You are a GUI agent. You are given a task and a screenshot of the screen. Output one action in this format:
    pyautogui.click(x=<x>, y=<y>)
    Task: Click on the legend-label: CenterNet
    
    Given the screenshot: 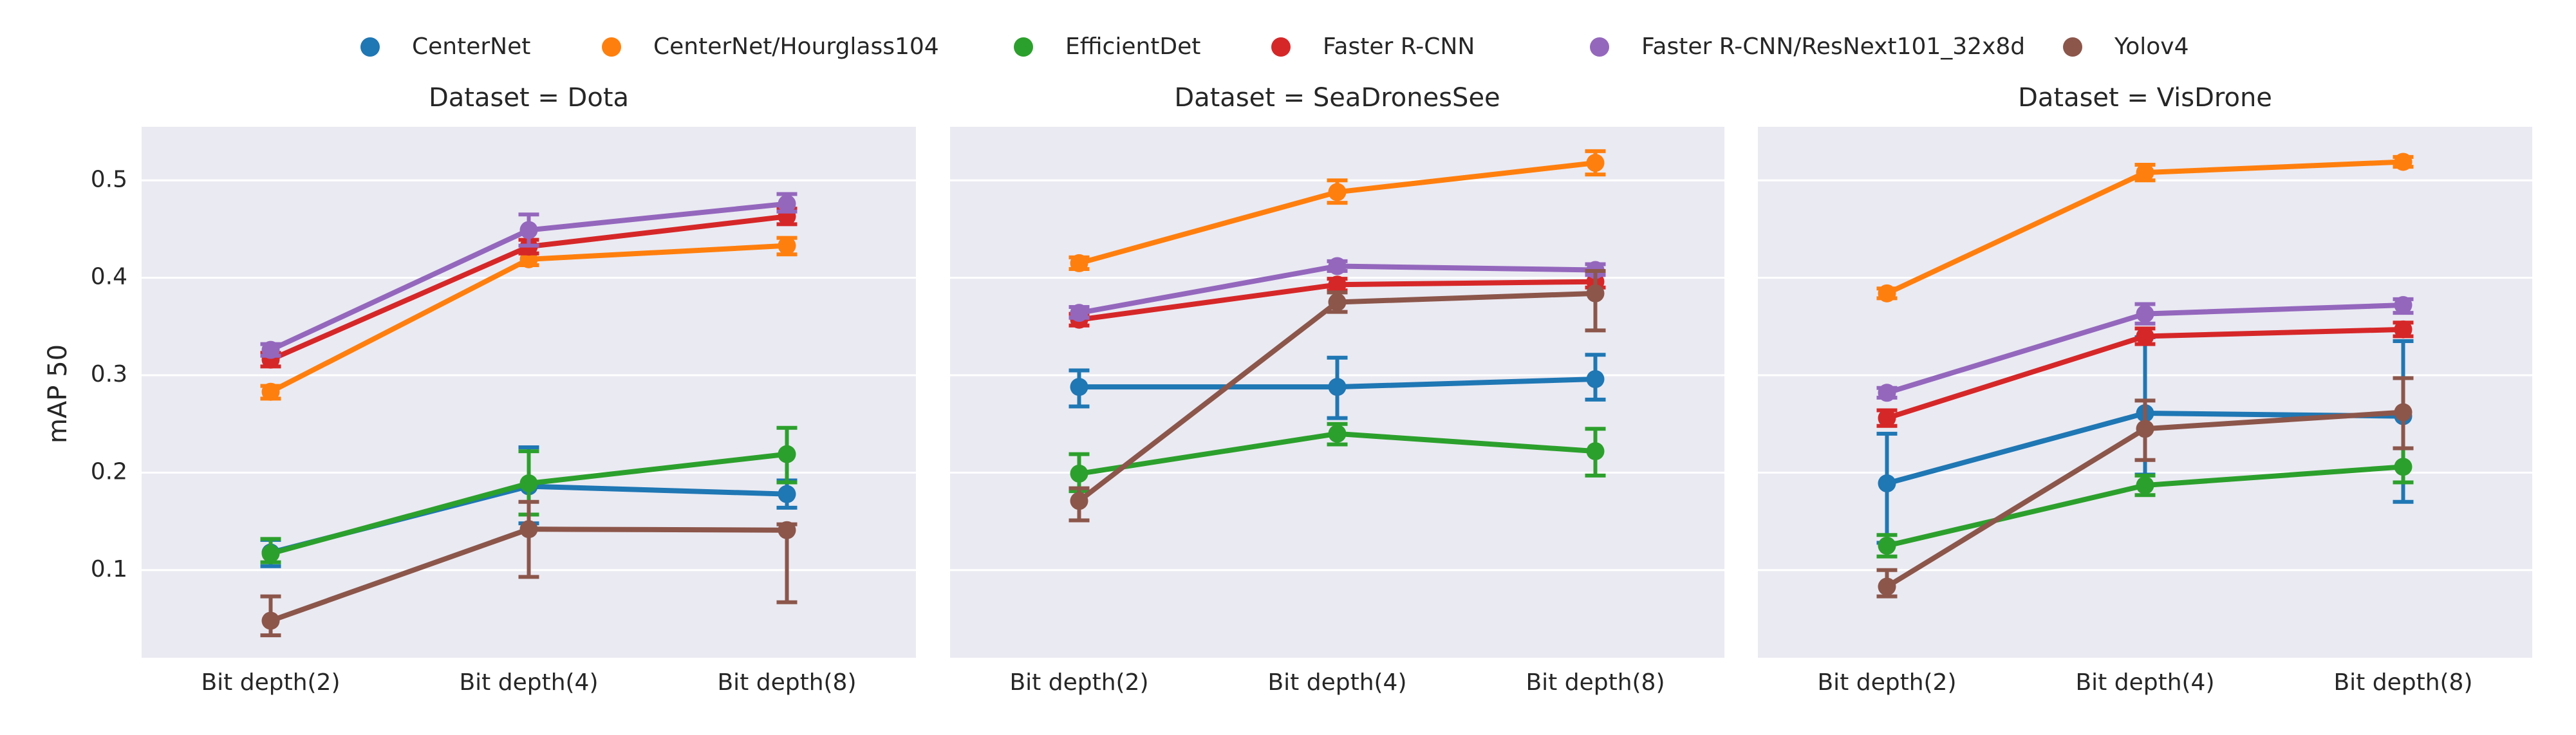 What is the action you would take?
    pyautogui.click(x=471, y=46)
    